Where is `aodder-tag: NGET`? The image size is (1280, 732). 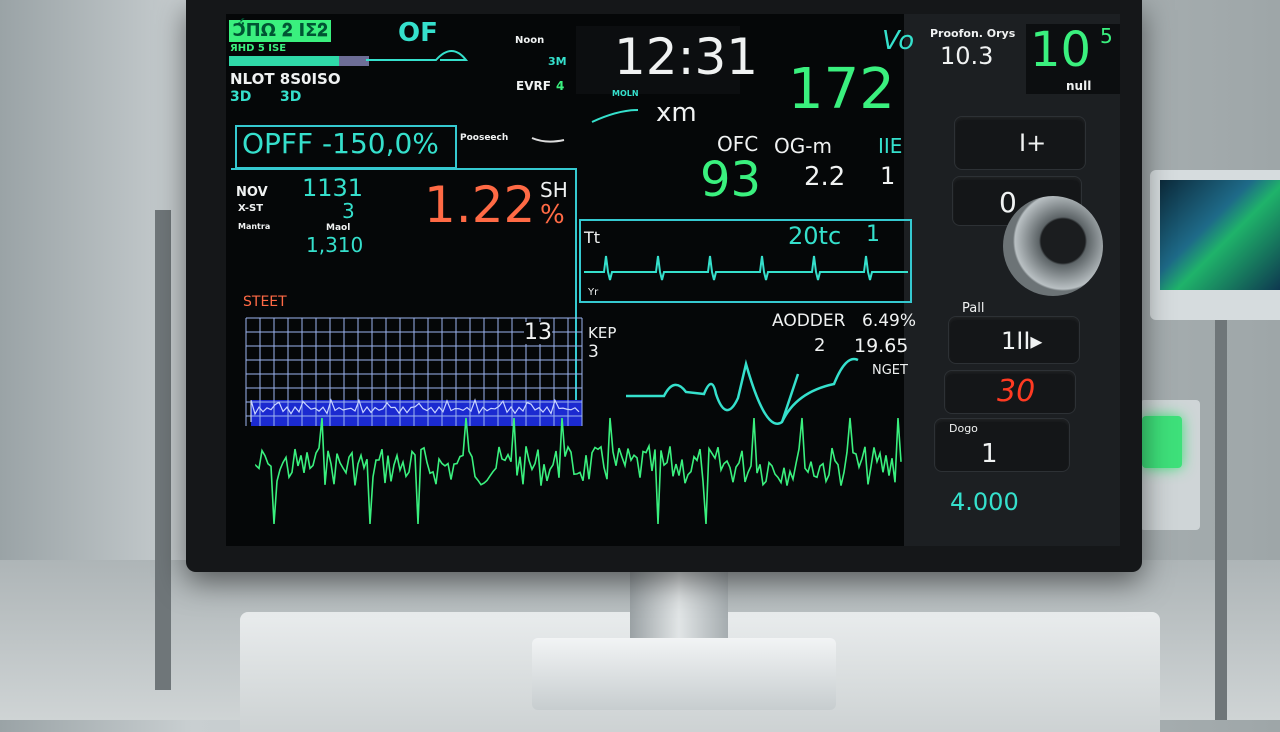 aodder-tag: NGET is located at coordinates (890, 370).